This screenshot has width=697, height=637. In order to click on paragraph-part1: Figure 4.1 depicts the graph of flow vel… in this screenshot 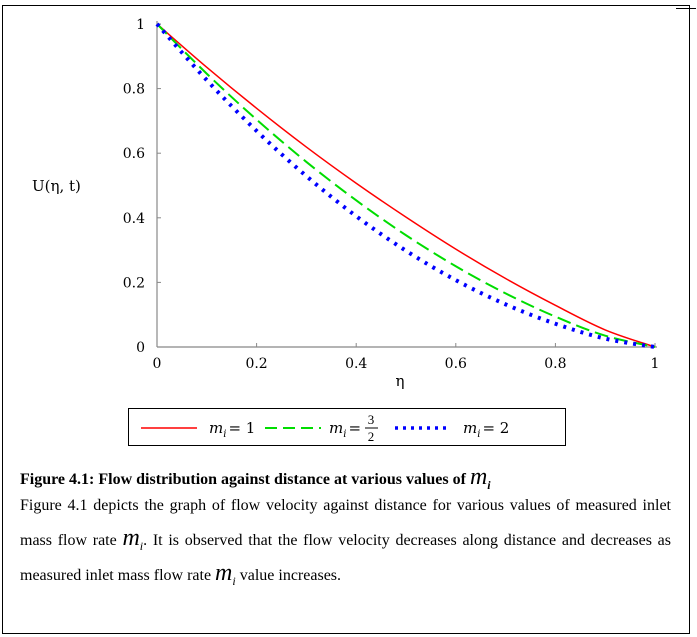, I will do `click(345, 523)`.